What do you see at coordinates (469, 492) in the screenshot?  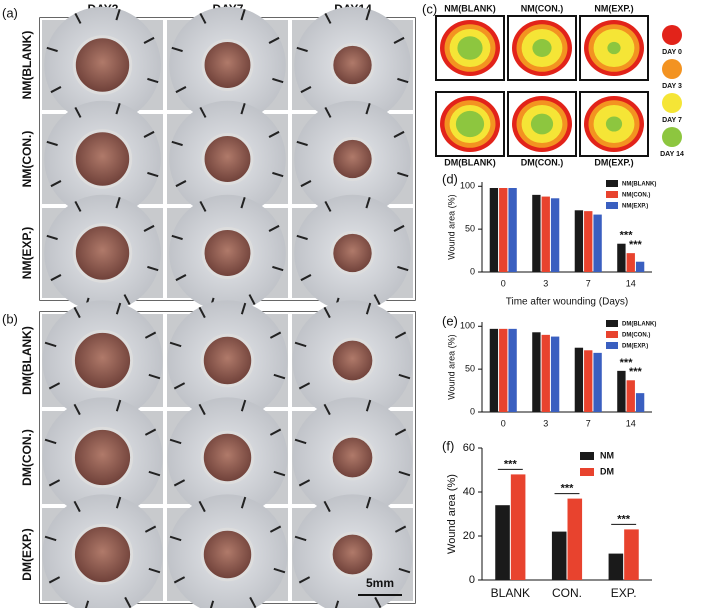 I see `y-tick-label: 40` at bounding box center [469, 492].